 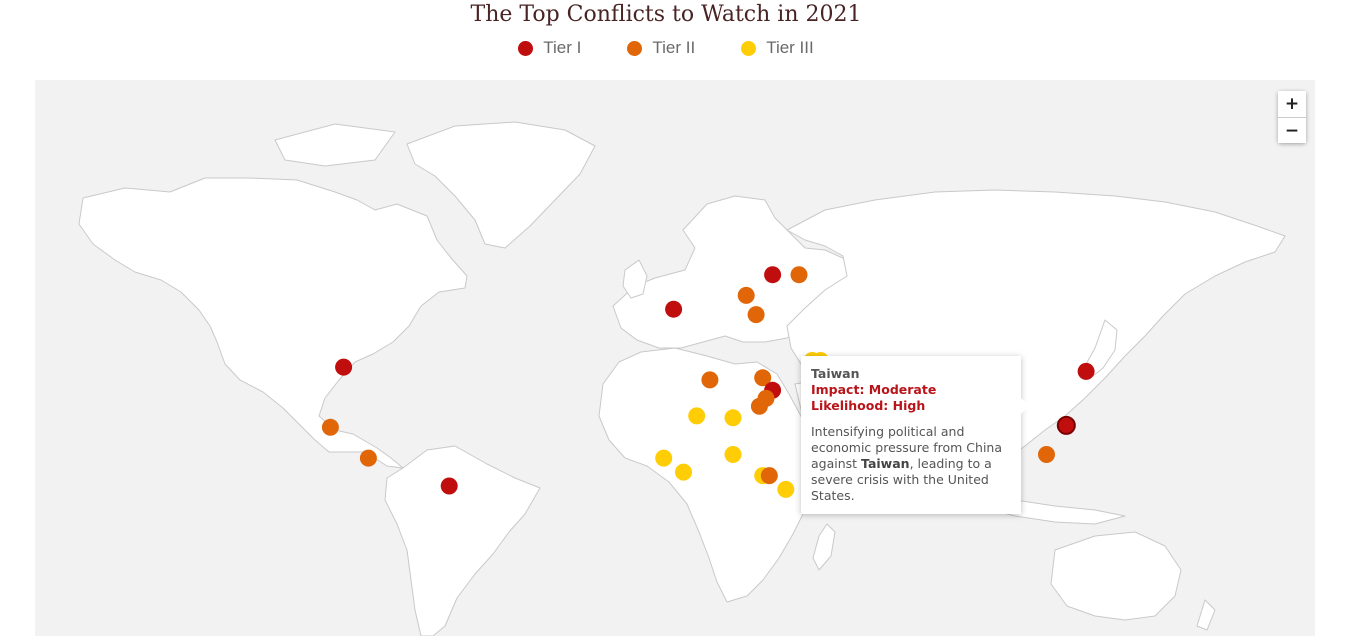 I want to click on legend-item-tier-3: Tier III, so click(x=777, y=48).